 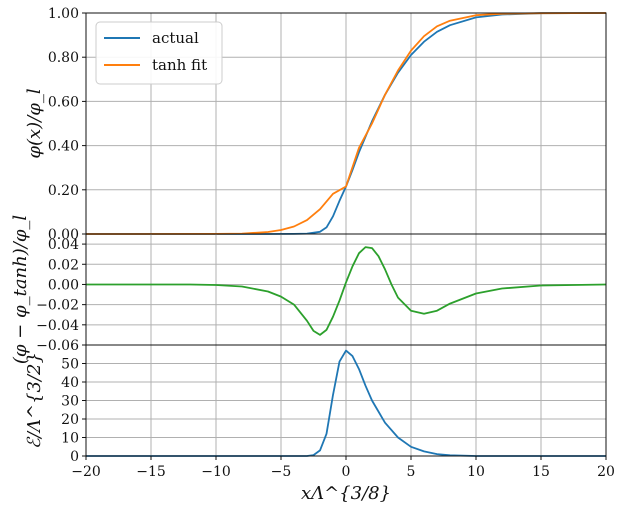 I want to click on y-axis-title: ℰ/Λ^{3/2}, so click(x=34, y=400).